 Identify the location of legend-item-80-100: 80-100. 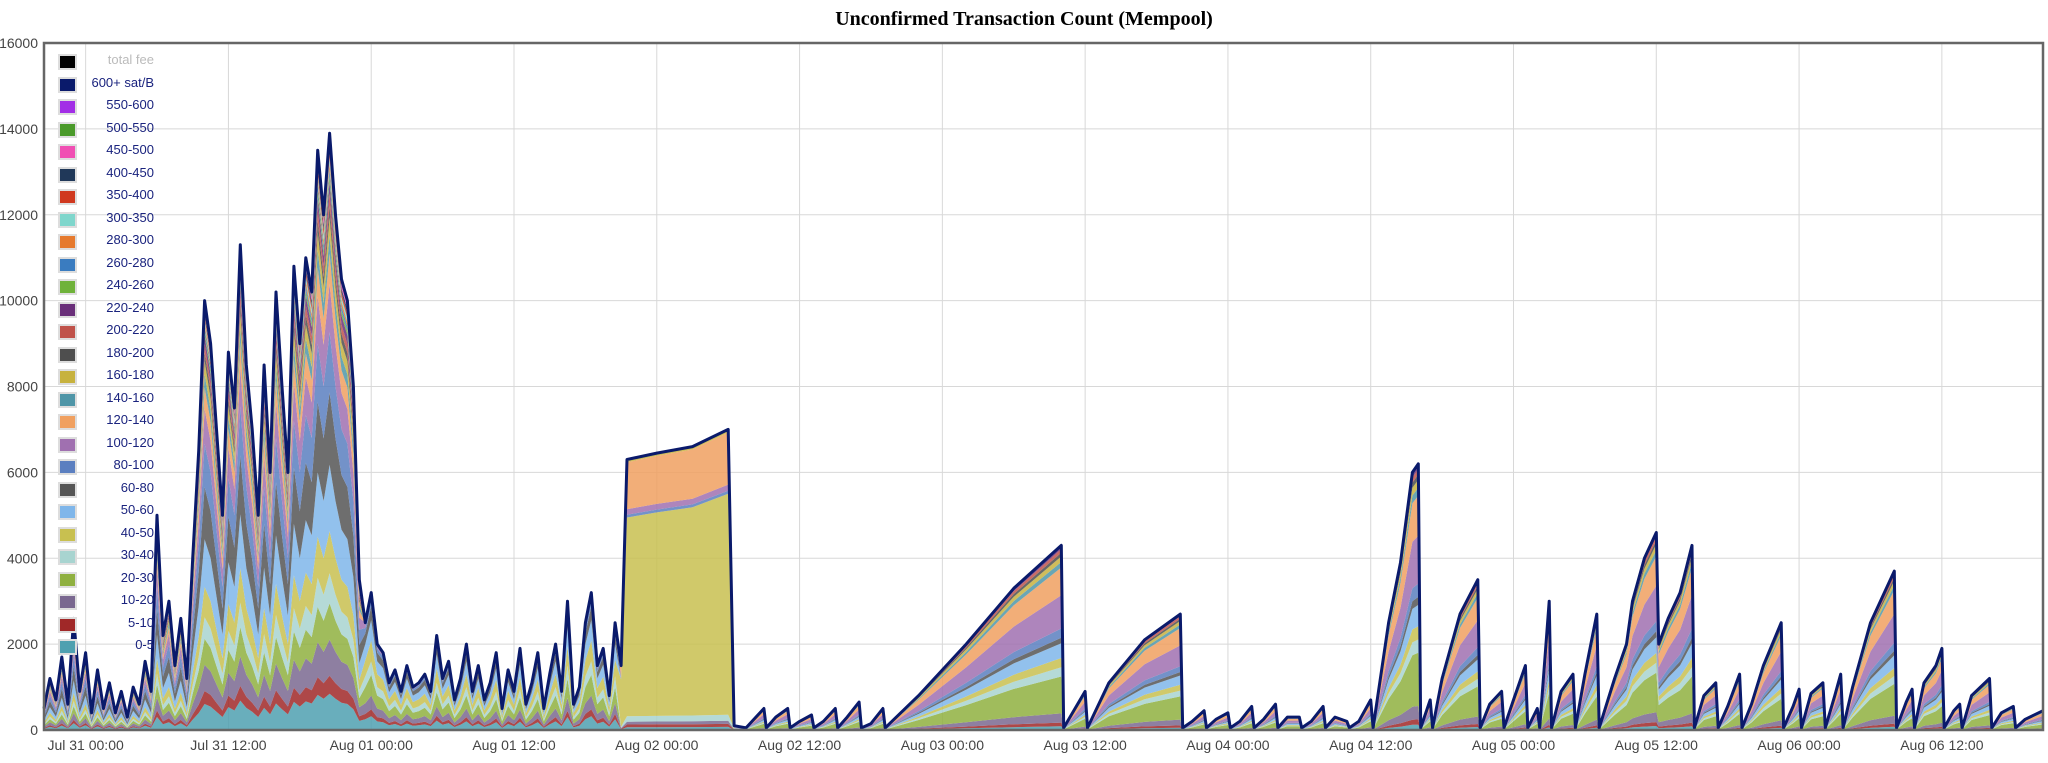
(103, 466).